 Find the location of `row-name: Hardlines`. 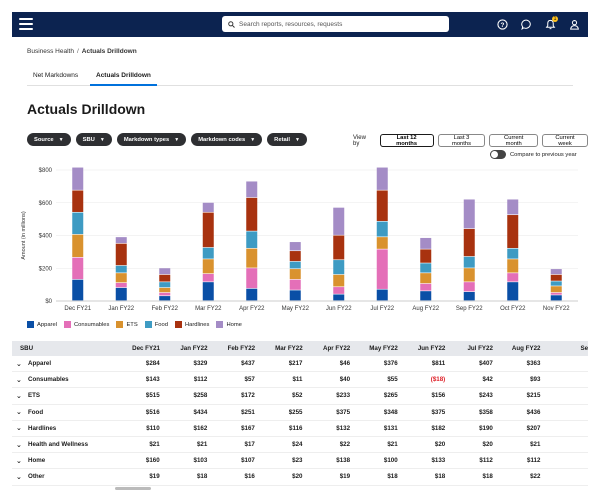

row-name: Hardlines is located at coordinates (42, 428).